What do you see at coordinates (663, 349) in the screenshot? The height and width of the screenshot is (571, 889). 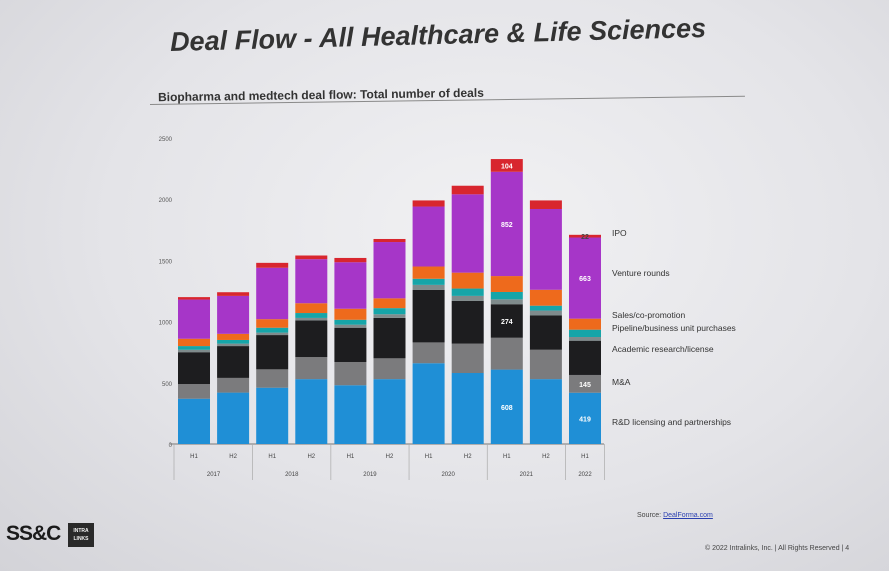 I see `legend-label: Academic research/license` at bounding box center [663, 349].